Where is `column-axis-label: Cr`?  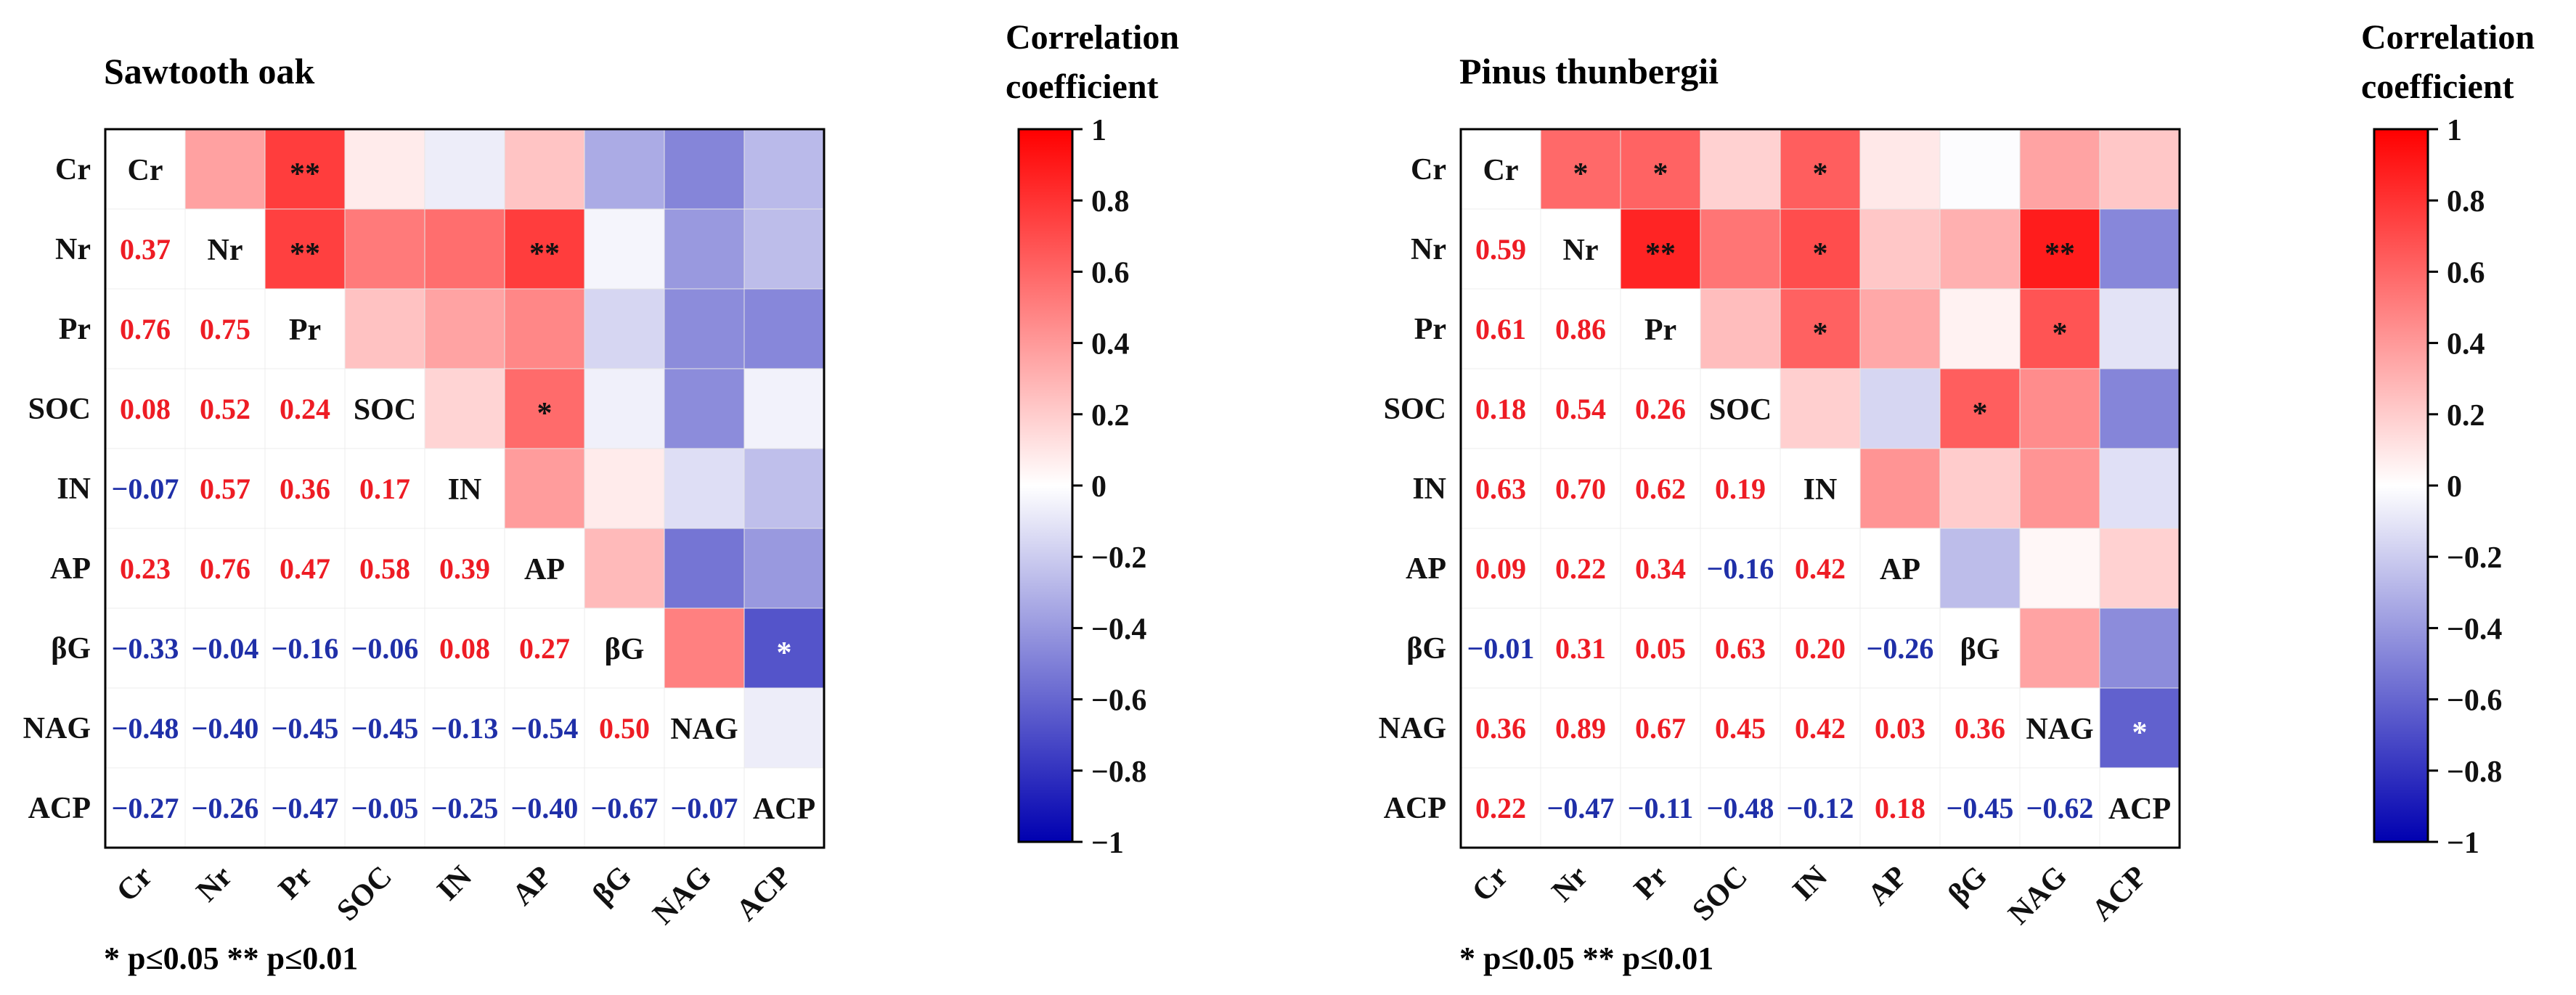 column-axis-label: Cr is located at coordinates (134, 884).